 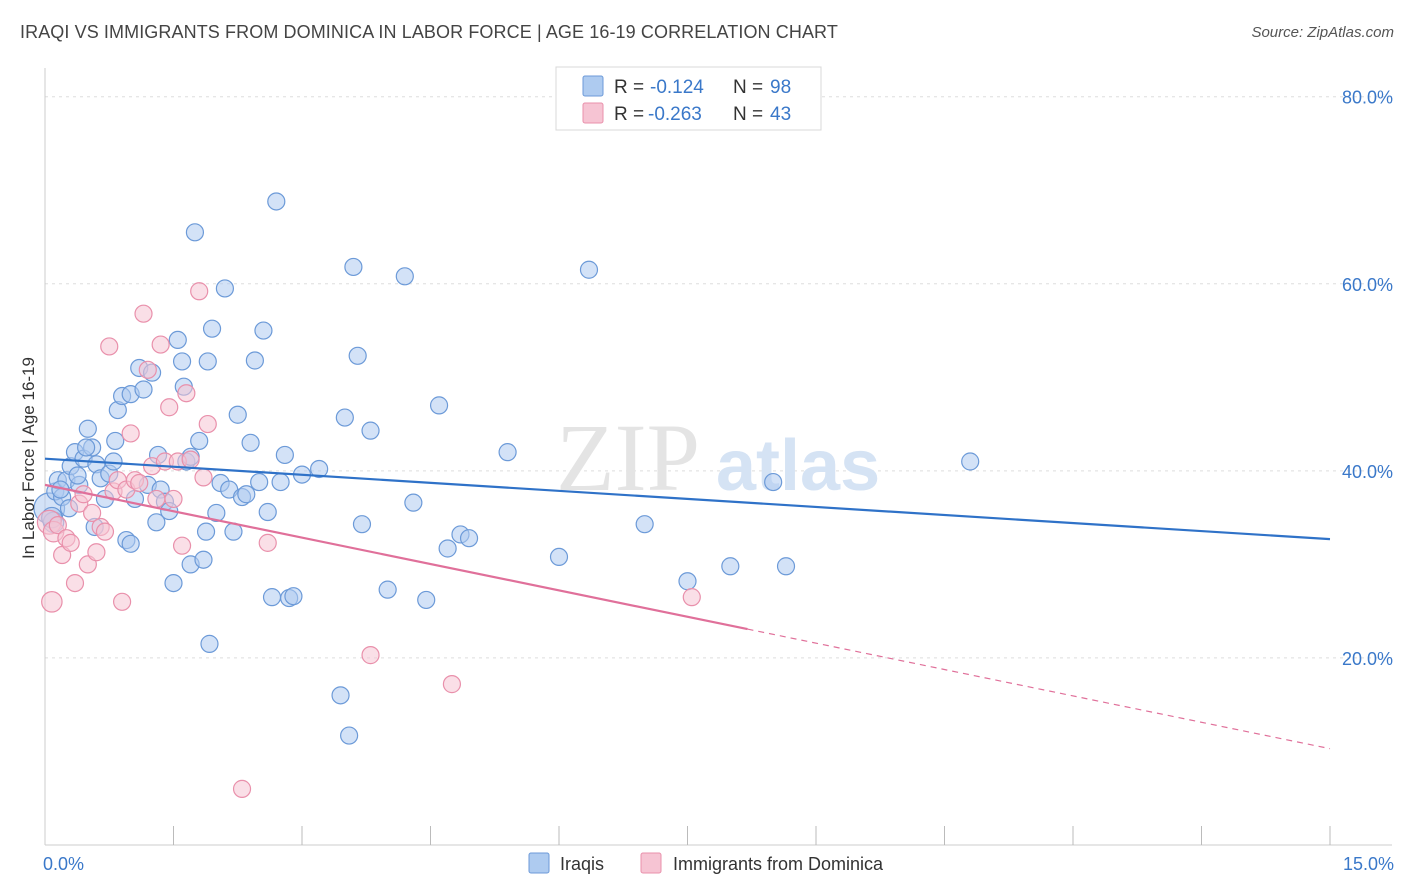 I want to click on x-tick-label-0: 0.0%, so click(x=63, y=864).